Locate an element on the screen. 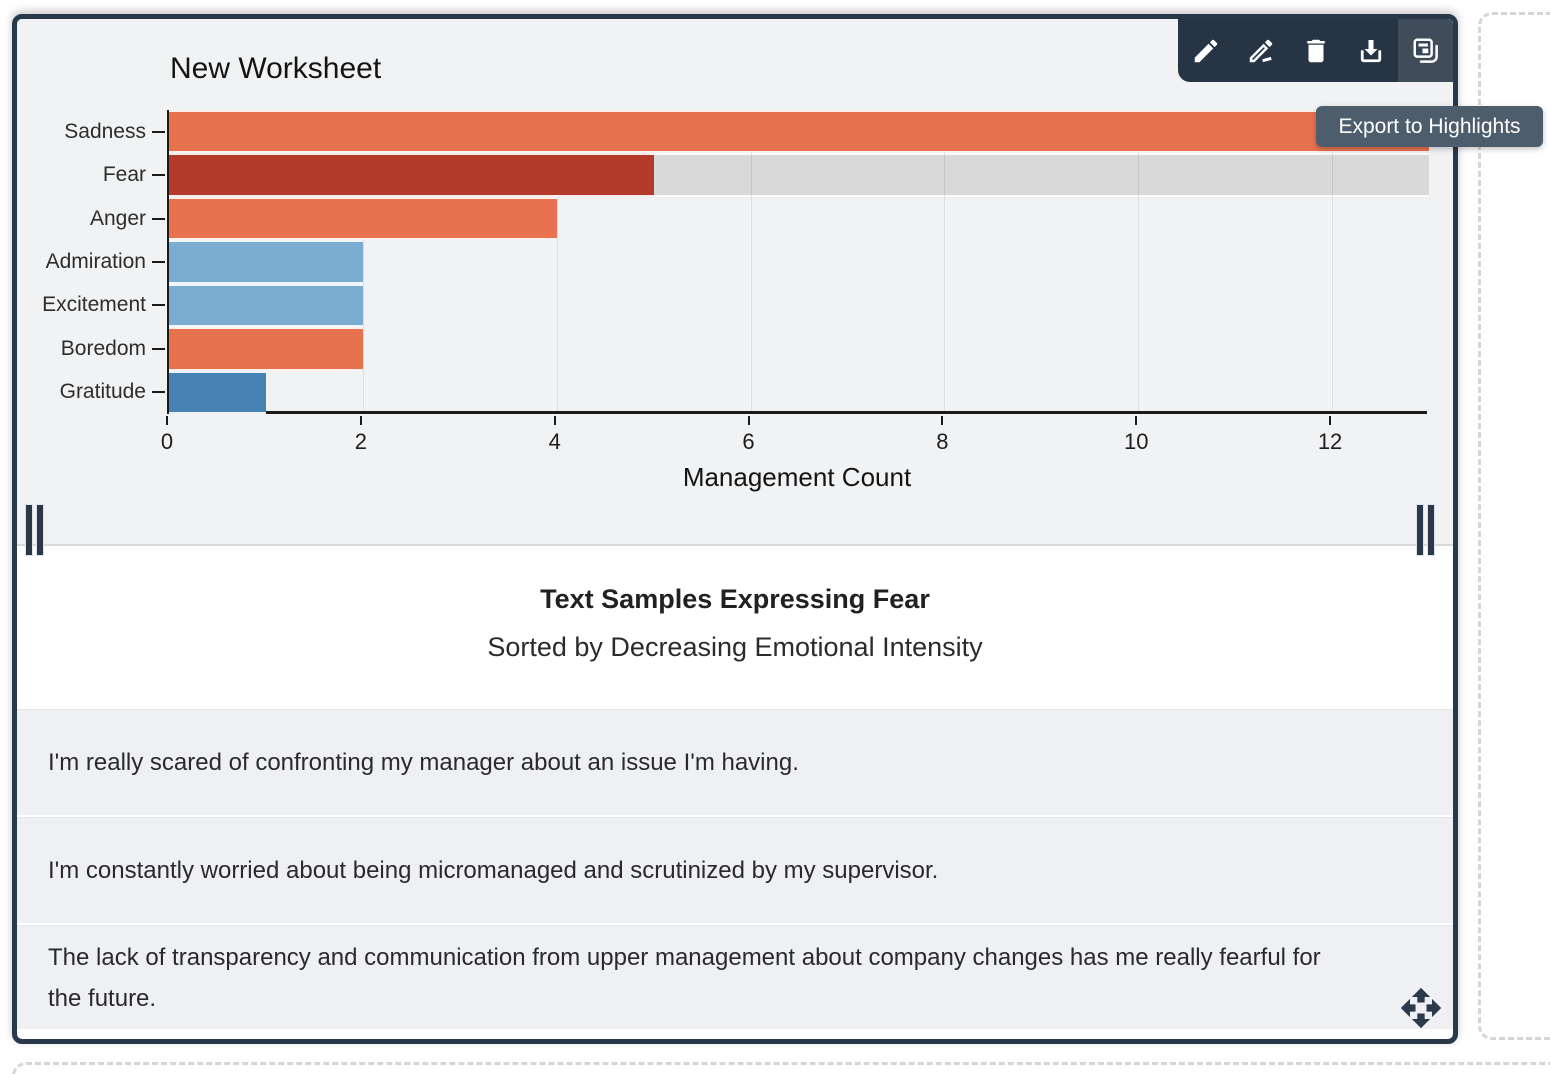 Image resolution: width=1550 pixels, height=1074 pixels. download-button is located at coordinates (1370, 50).